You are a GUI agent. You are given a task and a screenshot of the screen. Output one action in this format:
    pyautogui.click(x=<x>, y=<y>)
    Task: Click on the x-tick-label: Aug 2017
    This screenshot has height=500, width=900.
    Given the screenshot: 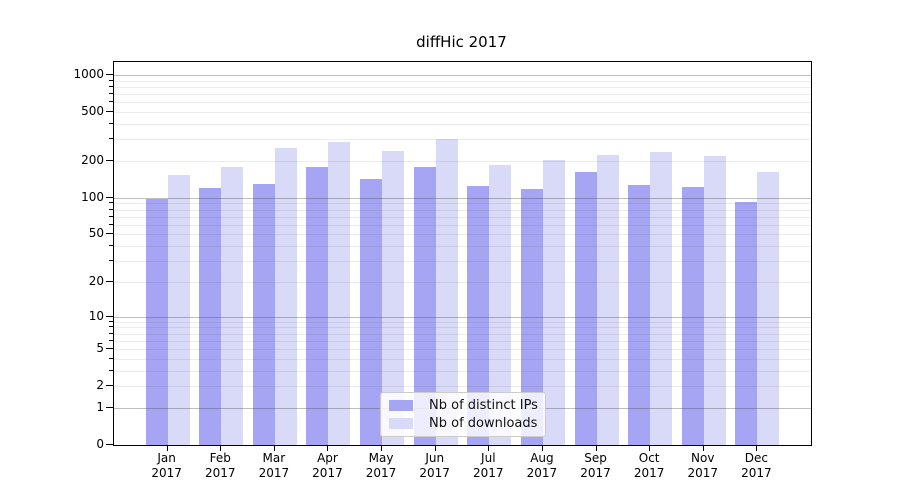 What is the action you would take?
    pyautogui.click(x=542, y=465)
    